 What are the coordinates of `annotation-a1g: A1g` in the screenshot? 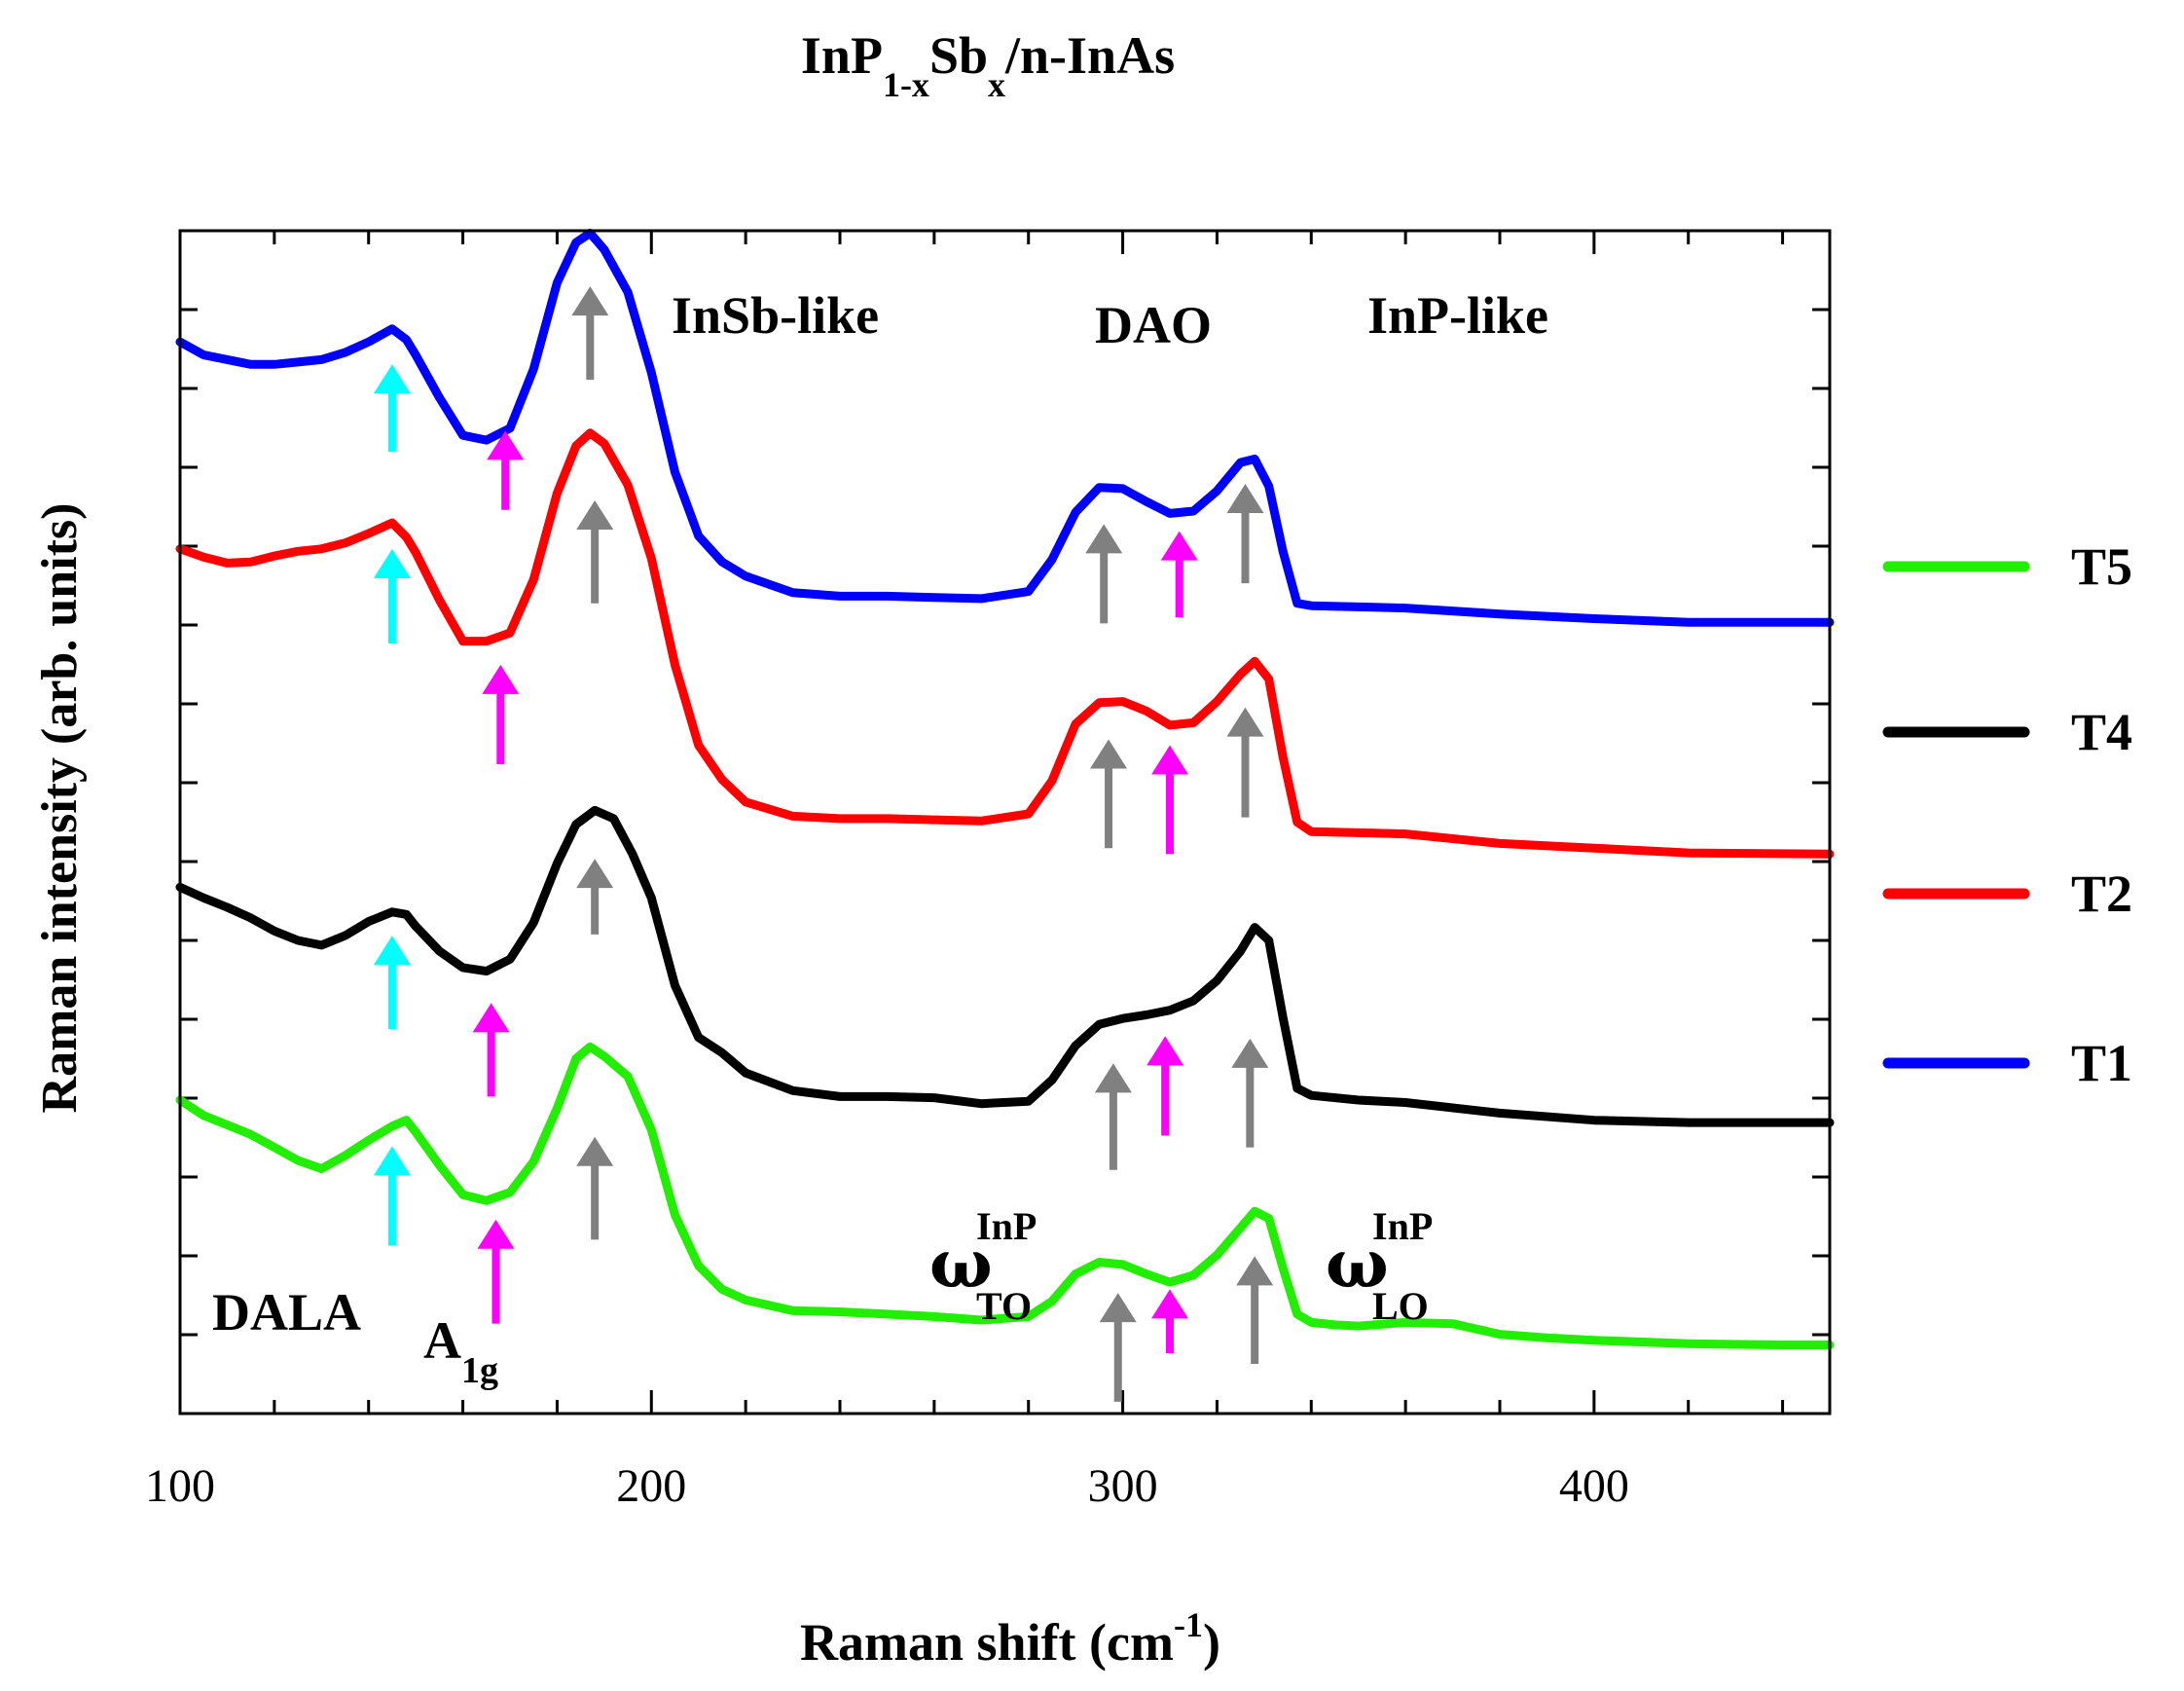 It's located at (460, 1351).